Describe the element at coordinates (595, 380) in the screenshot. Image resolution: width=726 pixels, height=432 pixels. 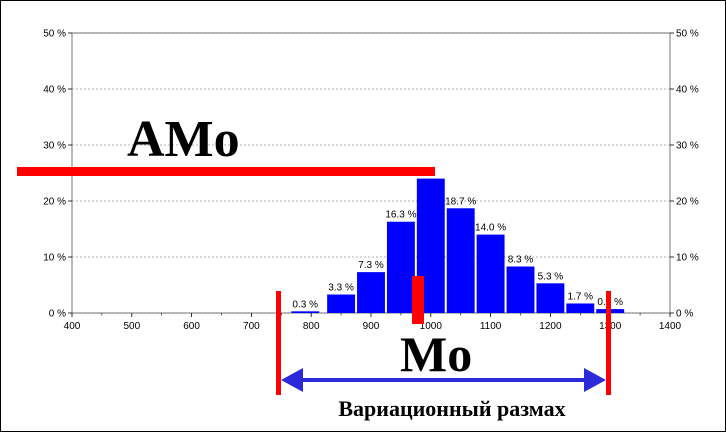
I see `range-arrow-right-head` at that location.